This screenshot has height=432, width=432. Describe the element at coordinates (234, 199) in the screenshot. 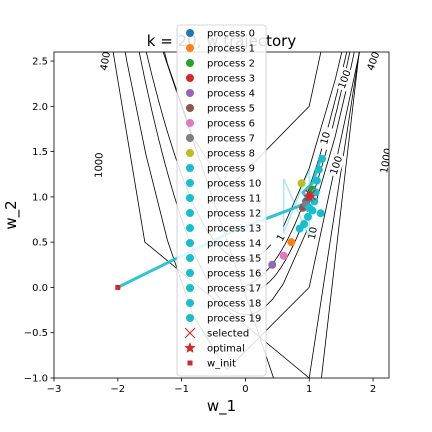

I see `legend-label: process 11` at that location.